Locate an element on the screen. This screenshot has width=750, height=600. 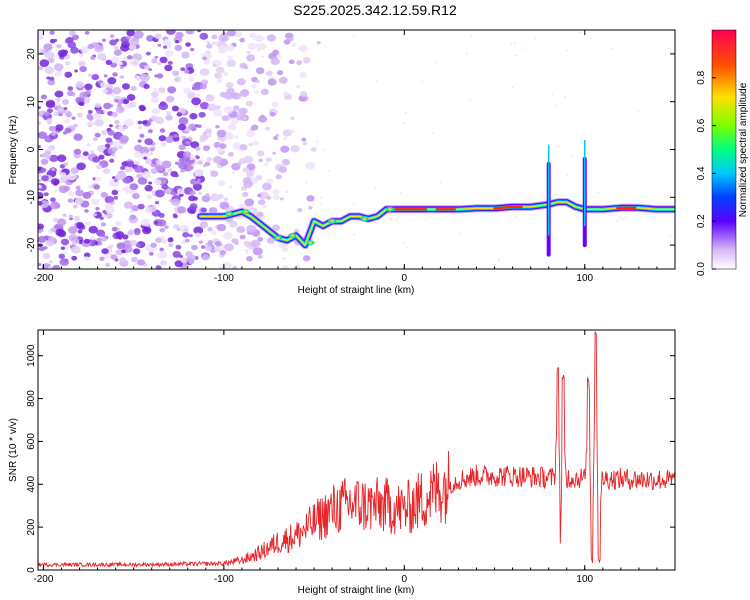
bottom-ylabel: SNR (10 * v/v) is located at coordinates (13, 450).